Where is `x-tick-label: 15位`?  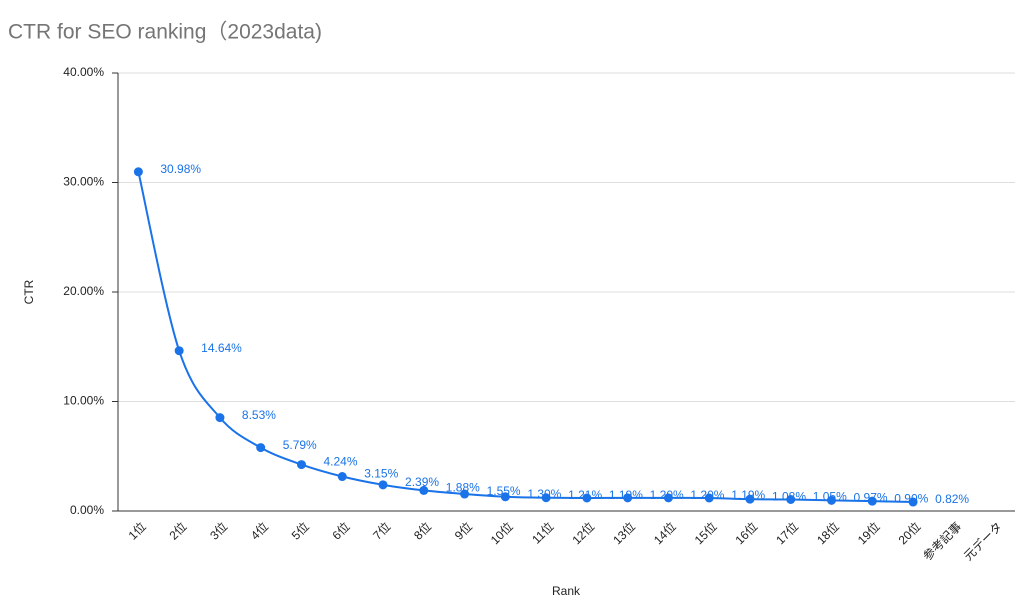 x-tick-label: 15位 is located at coordinates (705, 533).